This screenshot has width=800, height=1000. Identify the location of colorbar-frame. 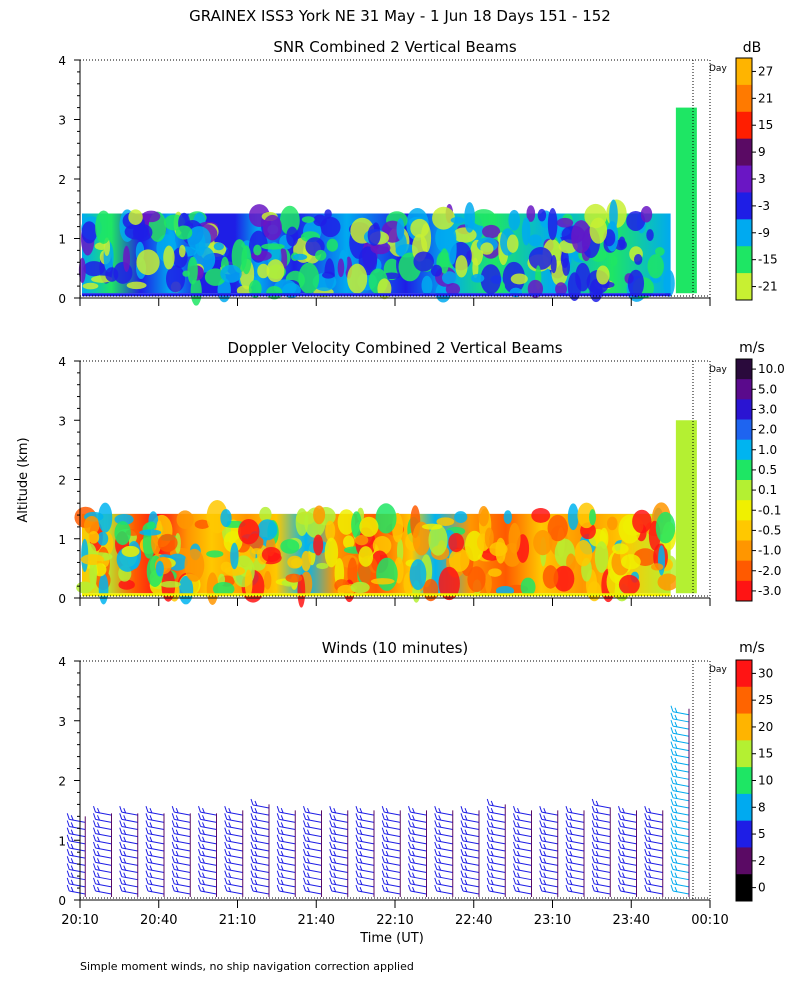
(744, 480).